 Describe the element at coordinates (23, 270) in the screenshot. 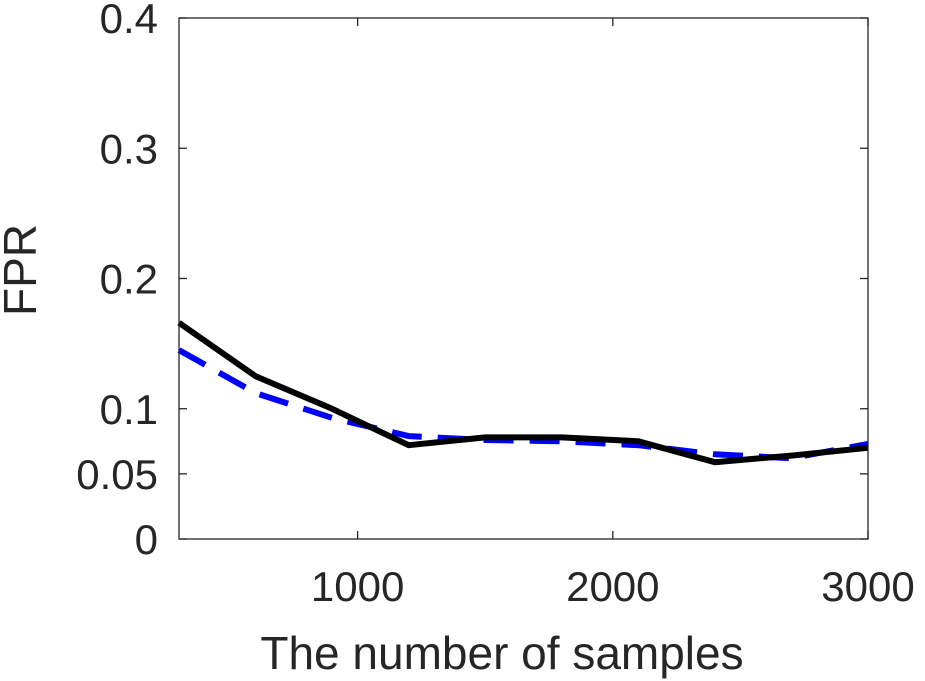

I see `y-axis-label: FPR` at that location.